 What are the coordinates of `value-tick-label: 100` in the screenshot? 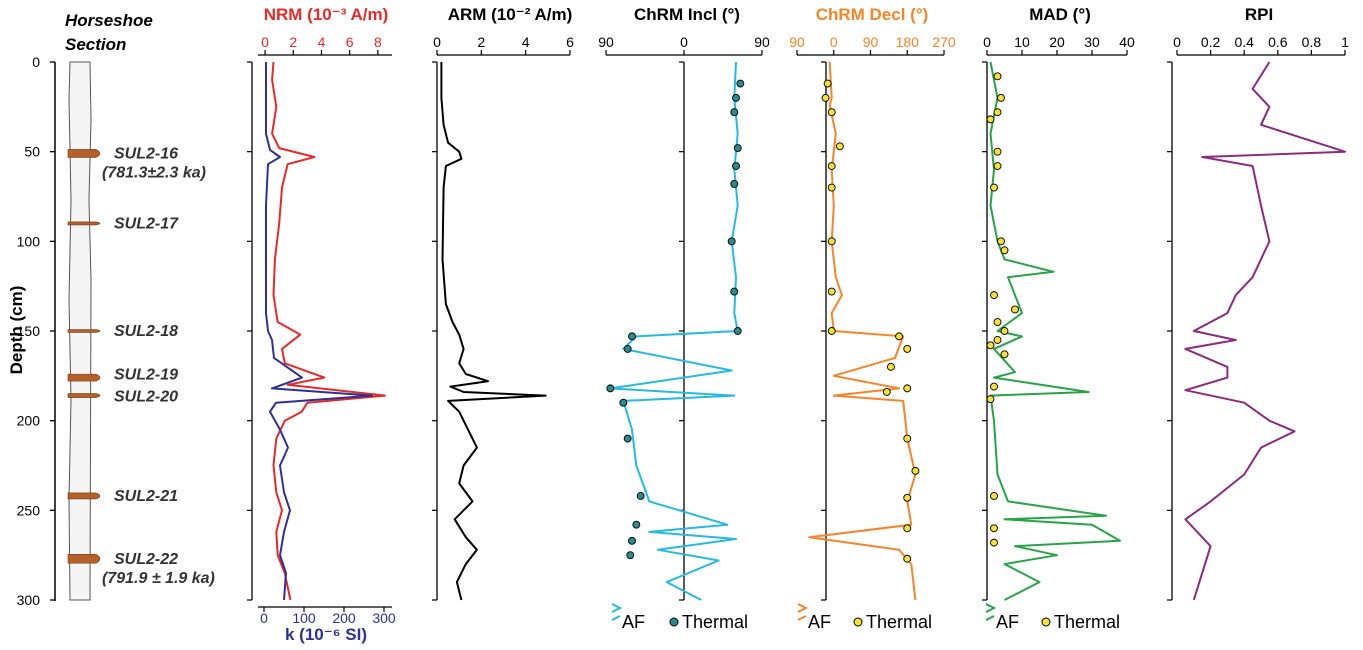 It's located at (304, 618).